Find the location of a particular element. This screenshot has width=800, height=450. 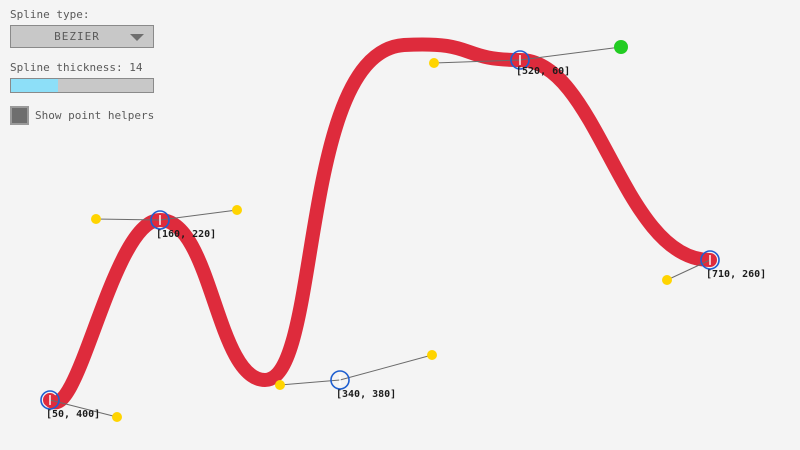

chevron-down-icon is located at coordinates (137, 37).